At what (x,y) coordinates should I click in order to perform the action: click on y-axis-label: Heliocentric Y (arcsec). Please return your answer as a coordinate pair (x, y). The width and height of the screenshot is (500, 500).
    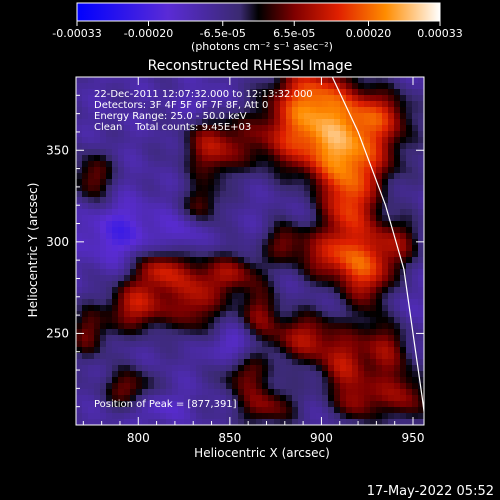
    Looking at the image, I should click on (33, 250).